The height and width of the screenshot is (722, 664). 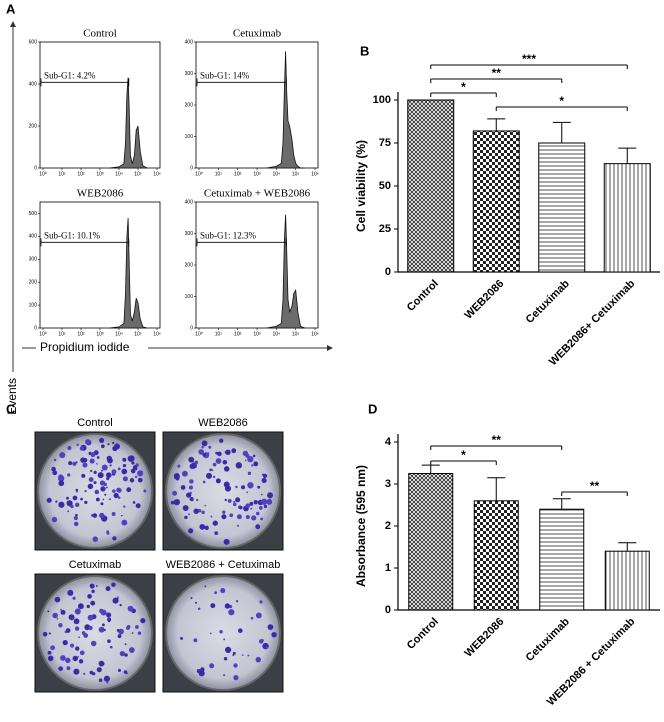 What do you see at coordinates (238, 174) in the screenshot?
I see `x-tick-label: 10²` at bounding box center [238, 174].